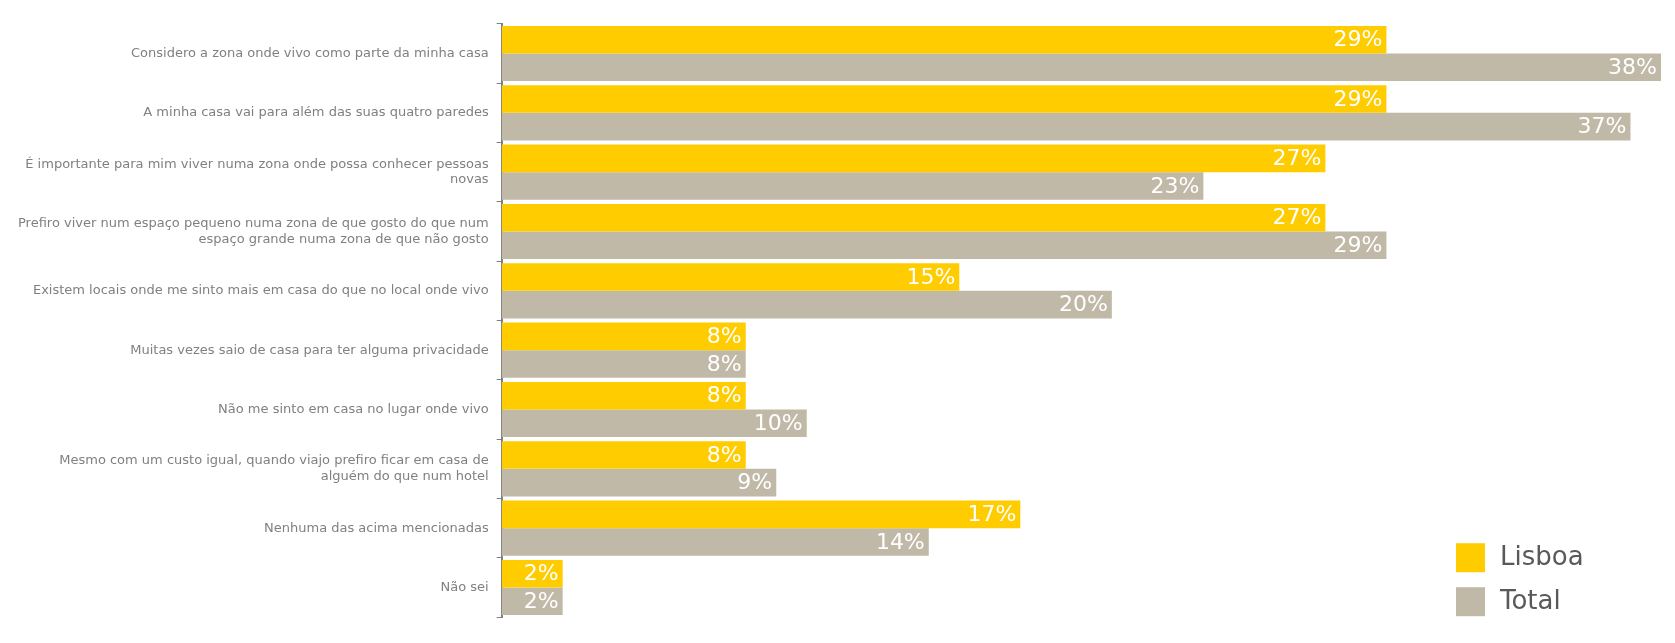  I want to click on data-label: 9%, so click(755, 482).